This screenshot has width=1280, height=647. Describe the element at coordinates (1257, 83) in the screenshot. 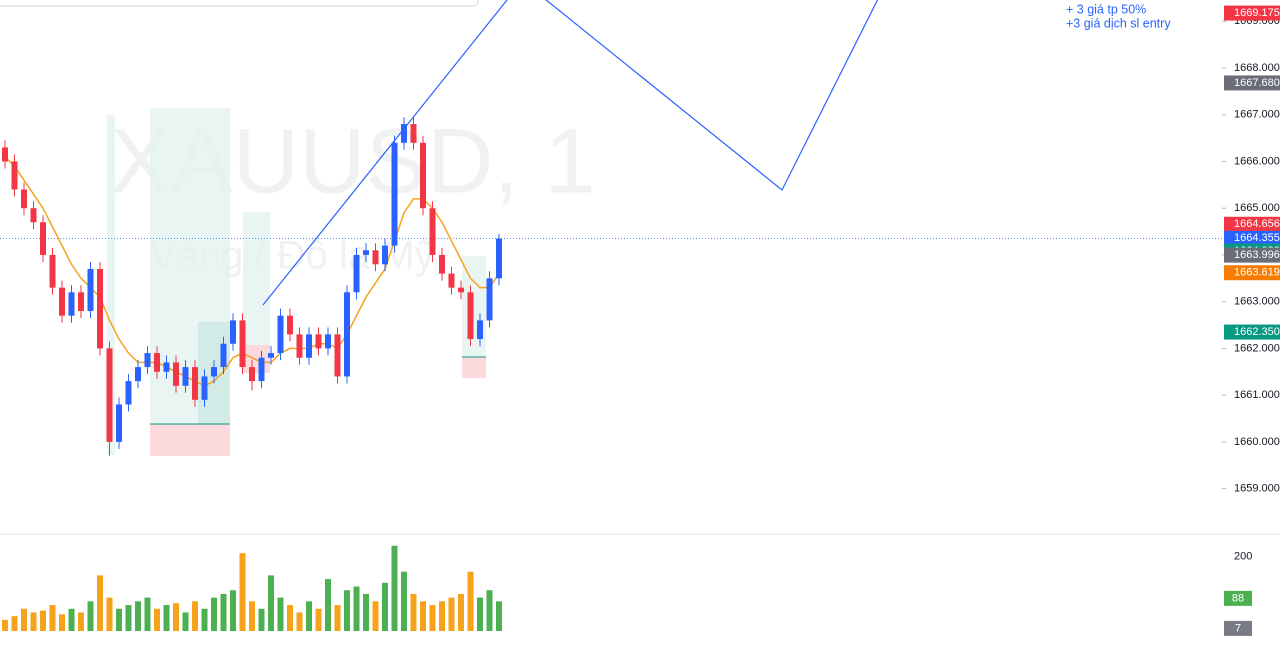

I see `price-tag-label: 1667.680` at that location.